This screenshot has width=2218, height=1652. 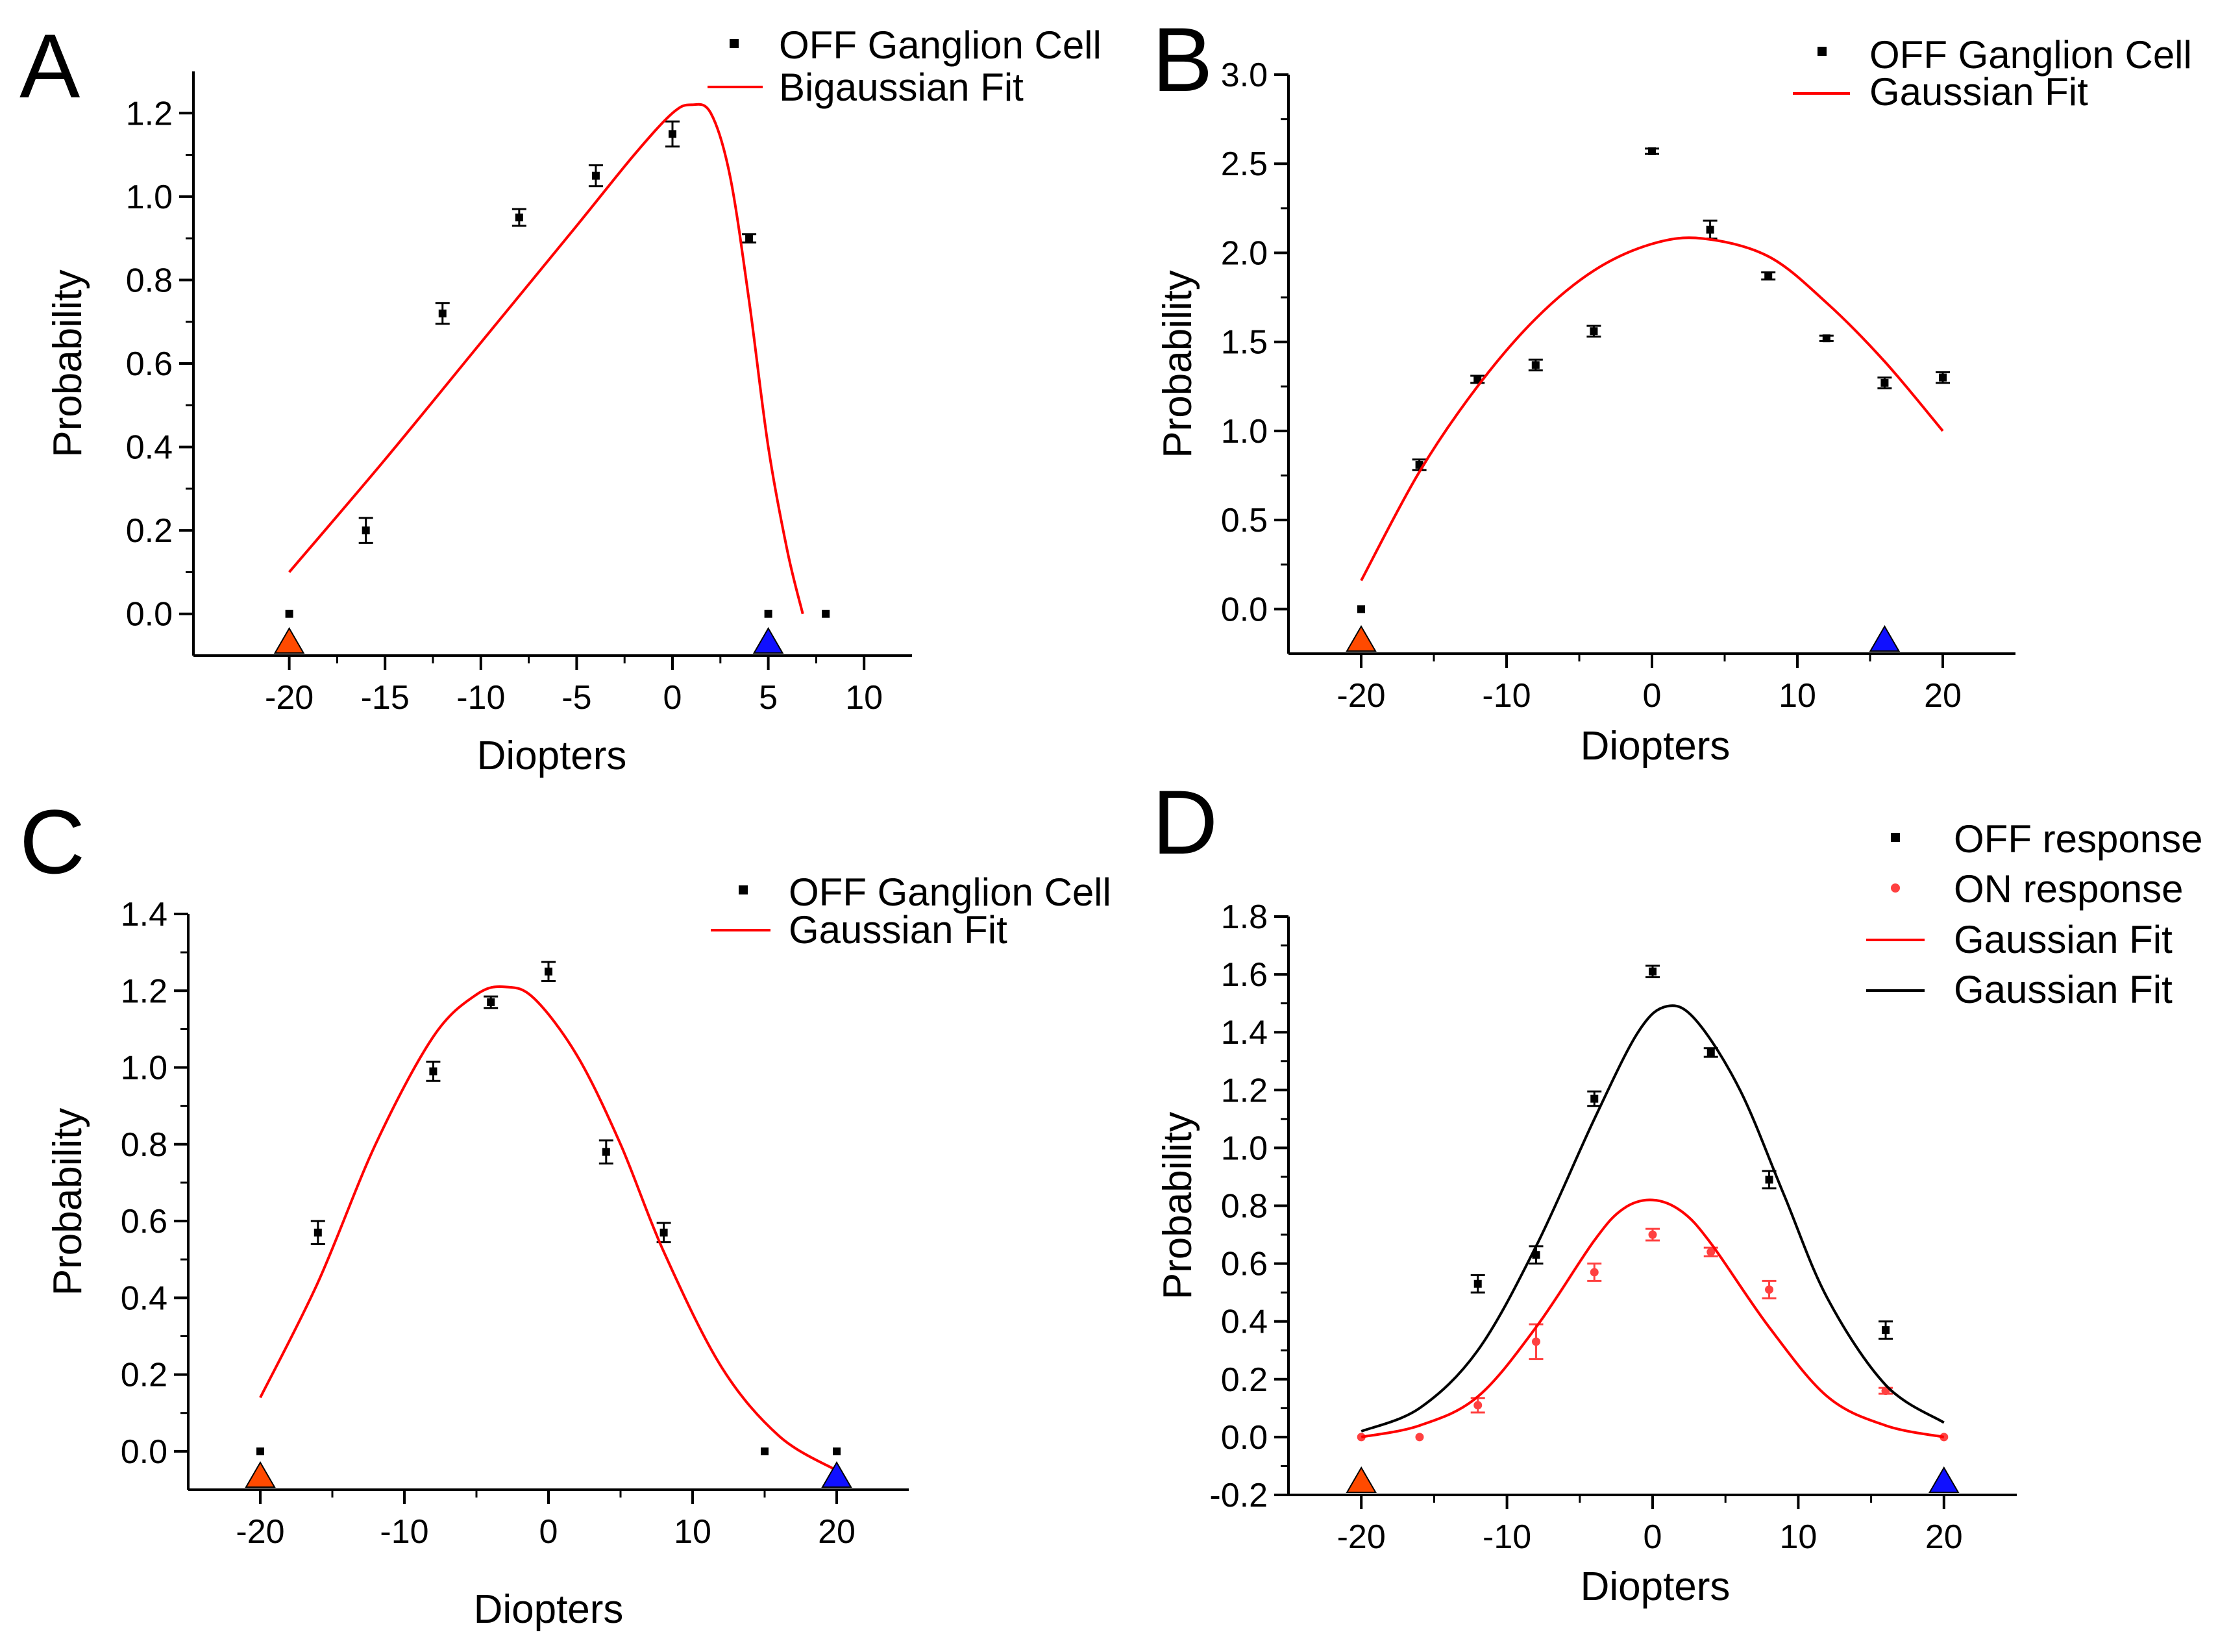 What do you see at coordinates (1185, 822) in the screenshot?
I see `panel-letter: D` at bounding box center [1185, 822].